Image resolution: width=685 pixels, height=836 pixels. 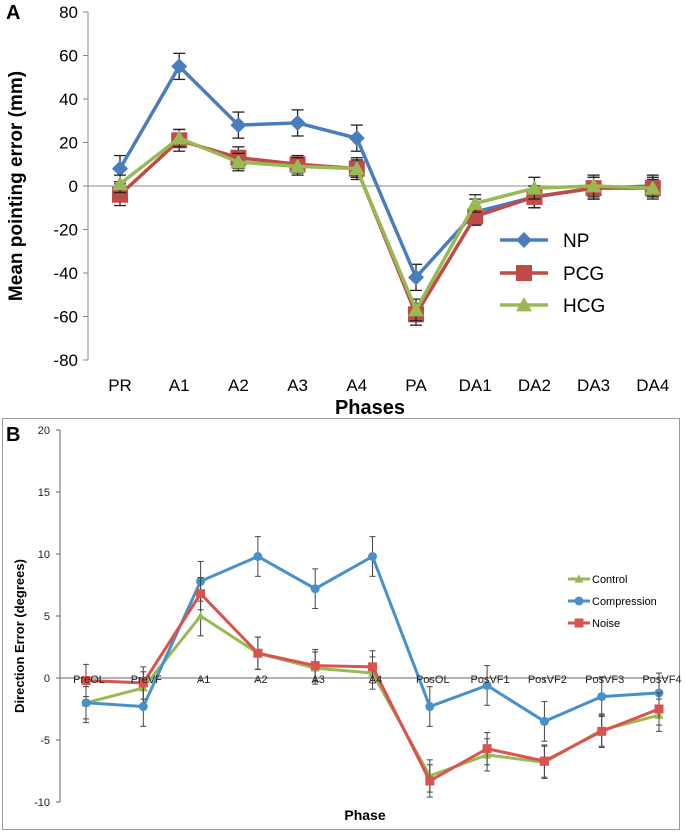 I want to click on y-tick-label: 40, so click(x=68, y=99).